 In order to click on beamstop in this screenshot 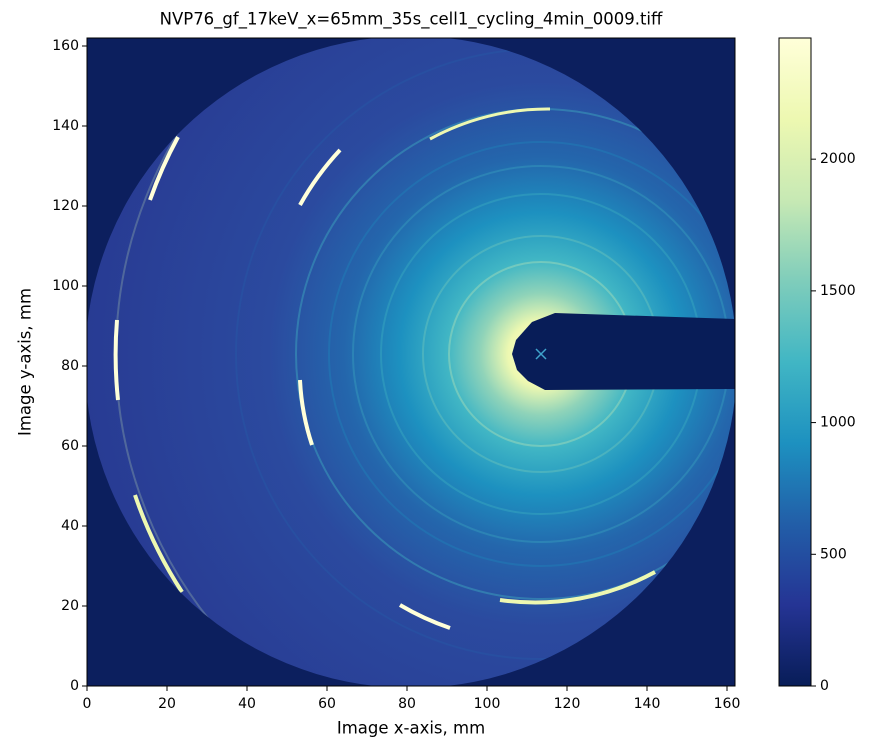, I will do `click(623, 351)`.